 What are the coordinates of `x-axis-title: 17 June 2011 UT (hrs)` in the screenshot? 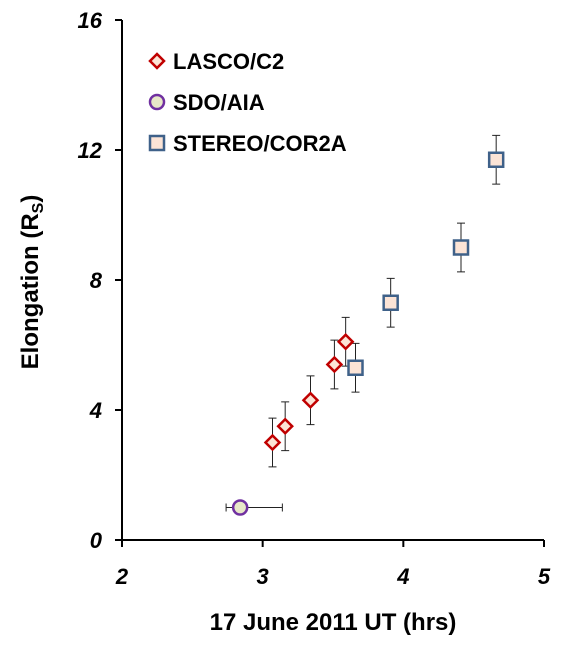 It's located at (333, 622).